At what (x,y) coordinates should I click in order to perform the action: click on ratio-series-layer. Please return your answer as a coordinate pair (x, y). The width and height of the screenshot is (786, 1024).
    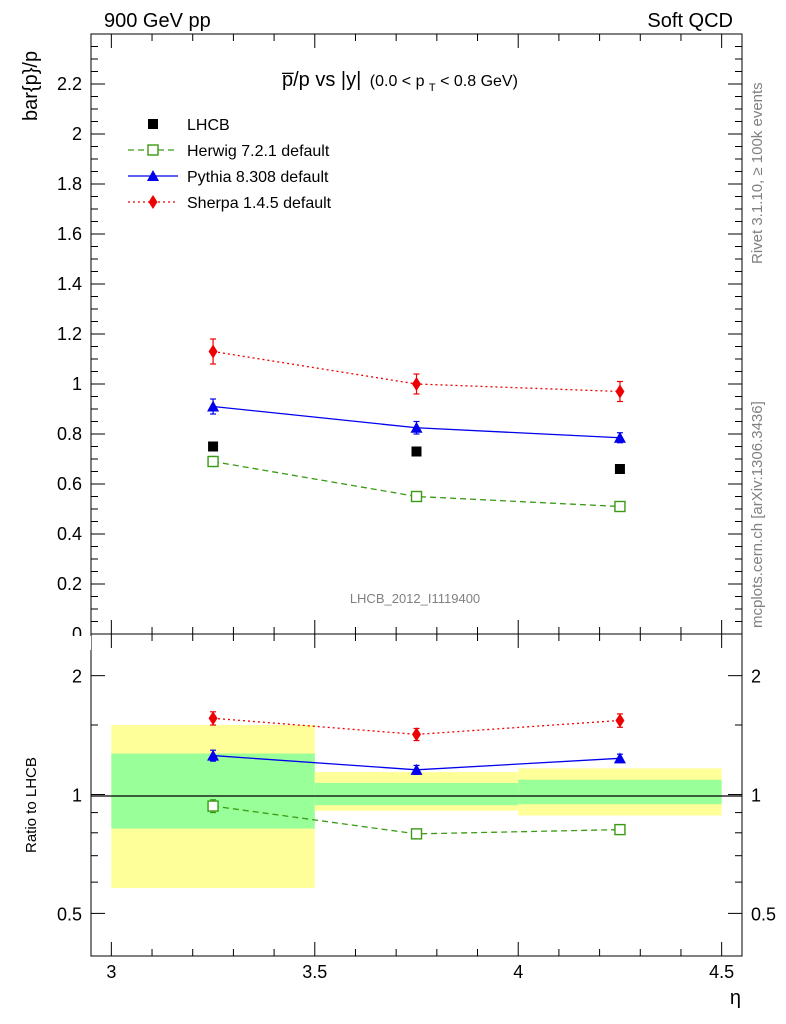
    Looking at the image, I should click on (416, 775).